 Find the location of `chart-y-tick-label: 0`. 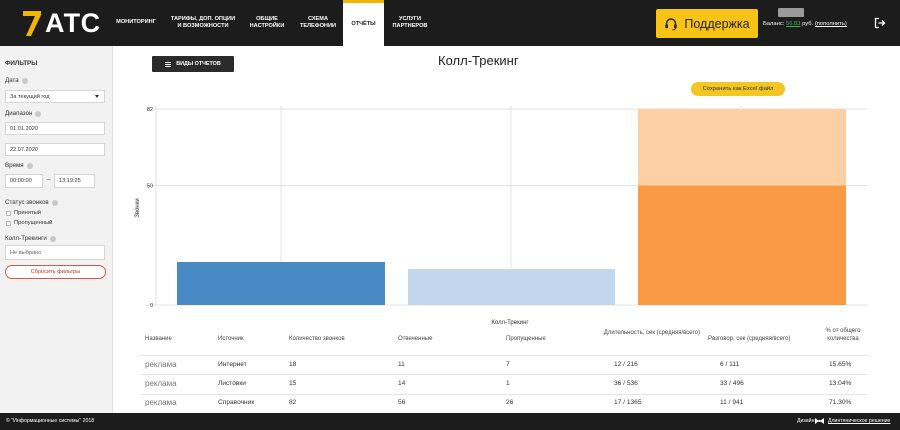

chart-y-tick-label: 0 is located at coordinates (151, 306).